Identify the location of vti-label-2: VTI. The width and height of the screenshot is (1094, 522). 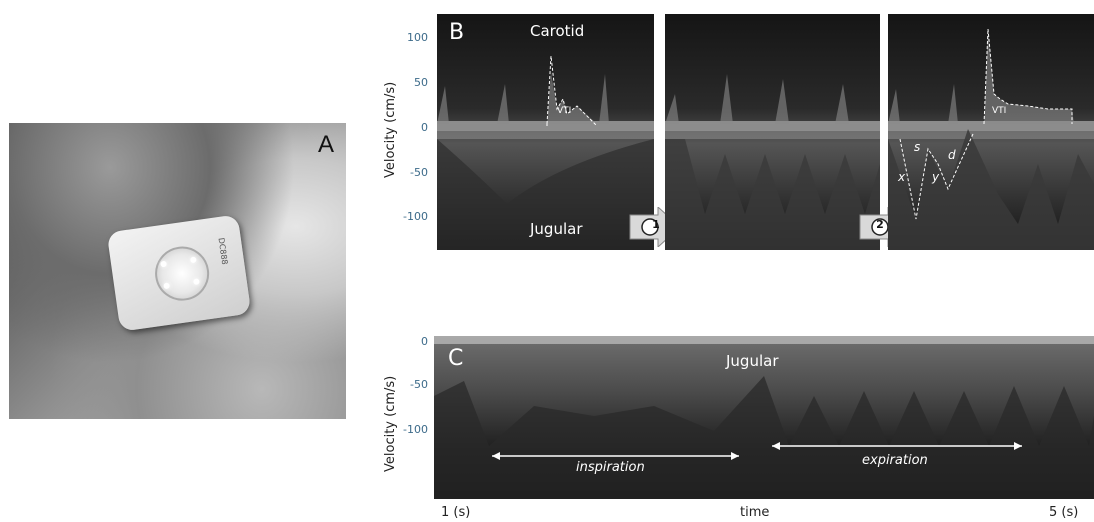
(999, 111).